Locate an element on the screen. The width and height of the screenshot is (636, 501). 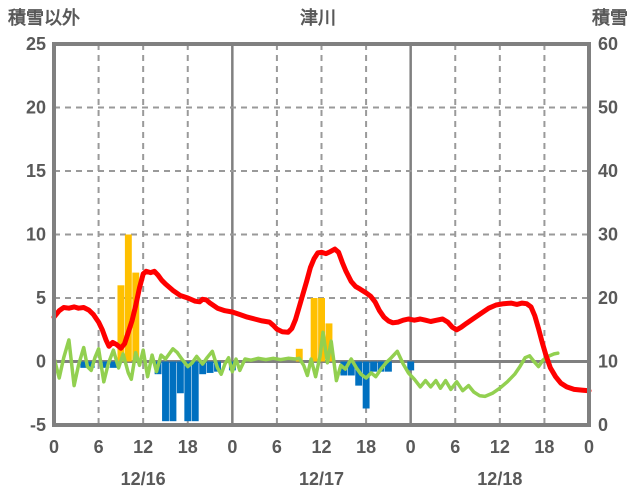
right-axis-tick: 60 is located at coordinates (608, 44).